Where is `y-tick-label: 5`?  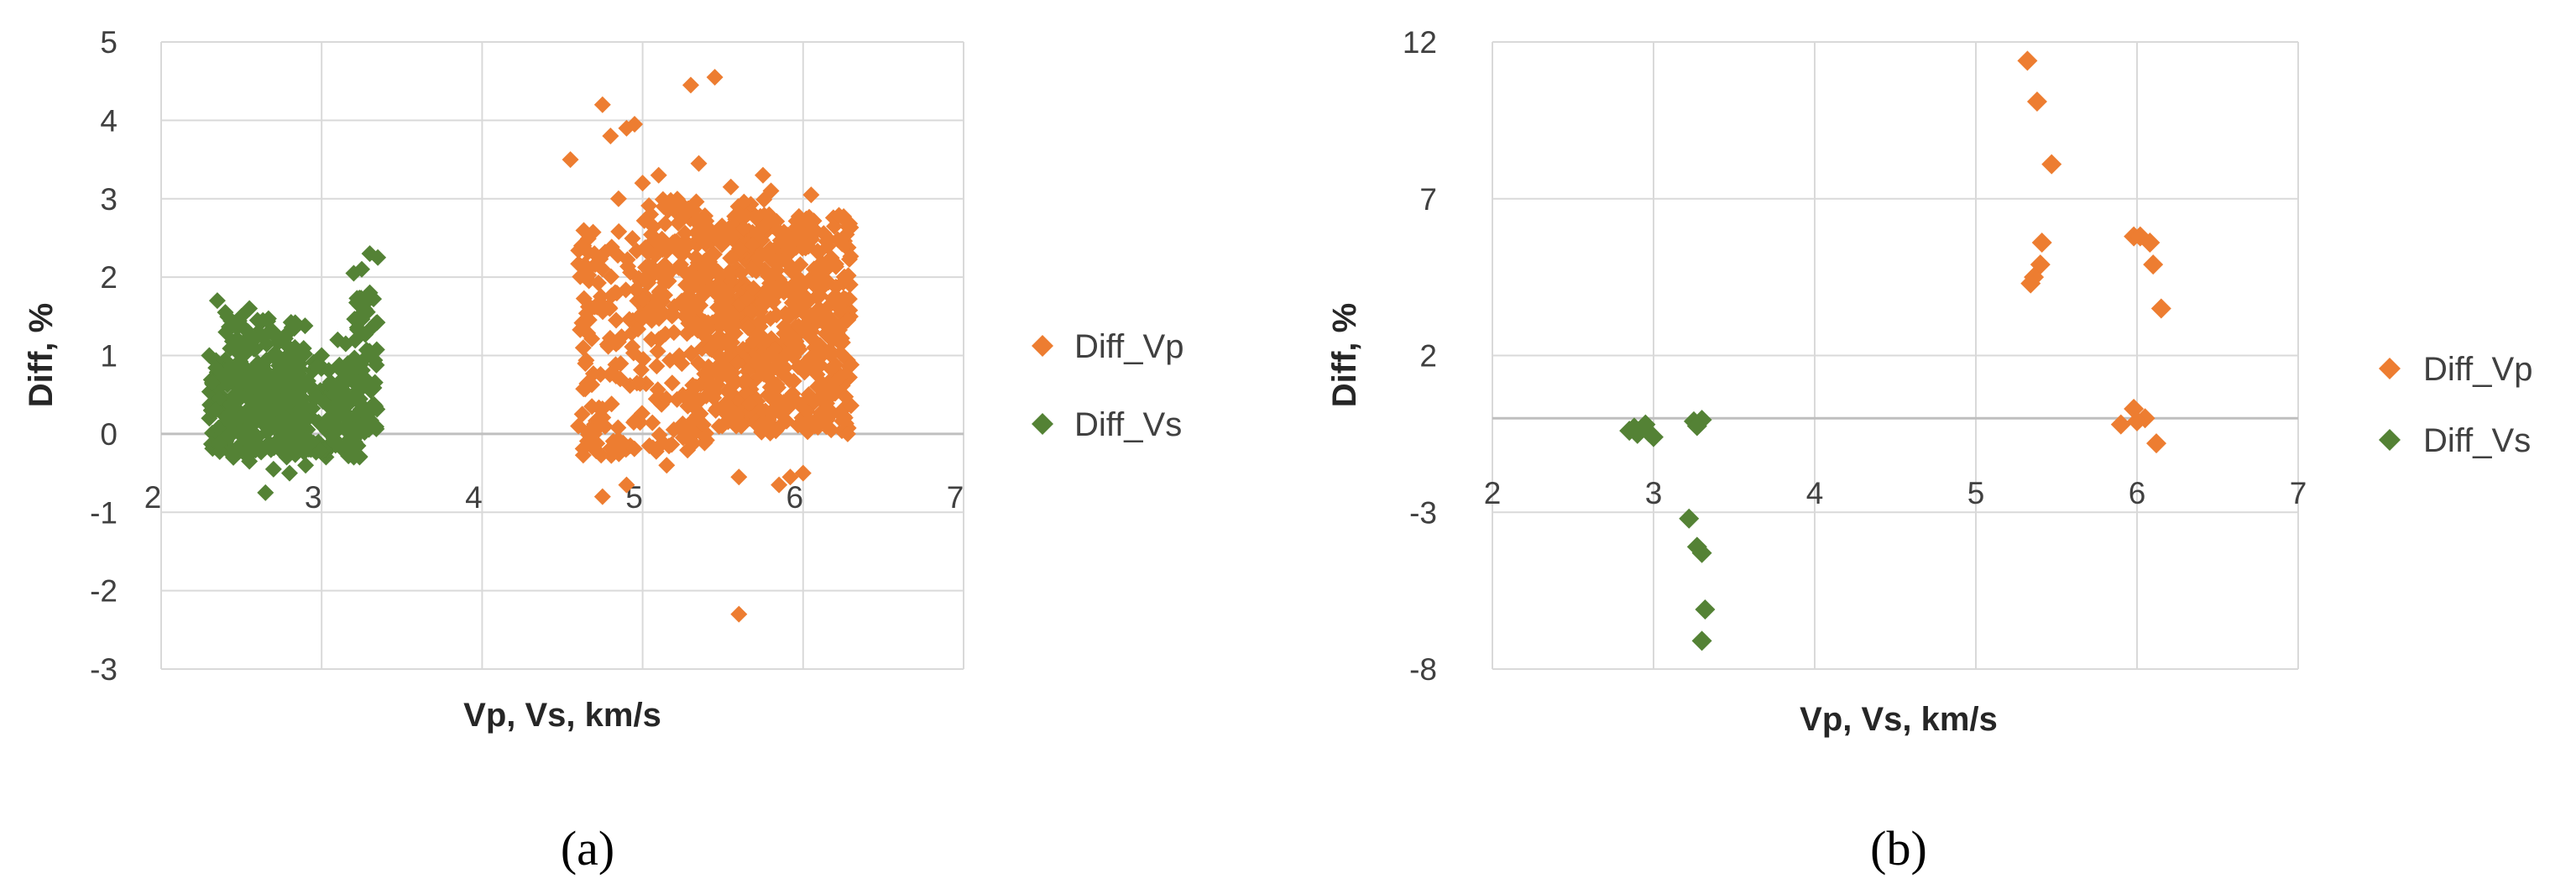
y-tick-label: 5 is located at coordinates (109, 42).